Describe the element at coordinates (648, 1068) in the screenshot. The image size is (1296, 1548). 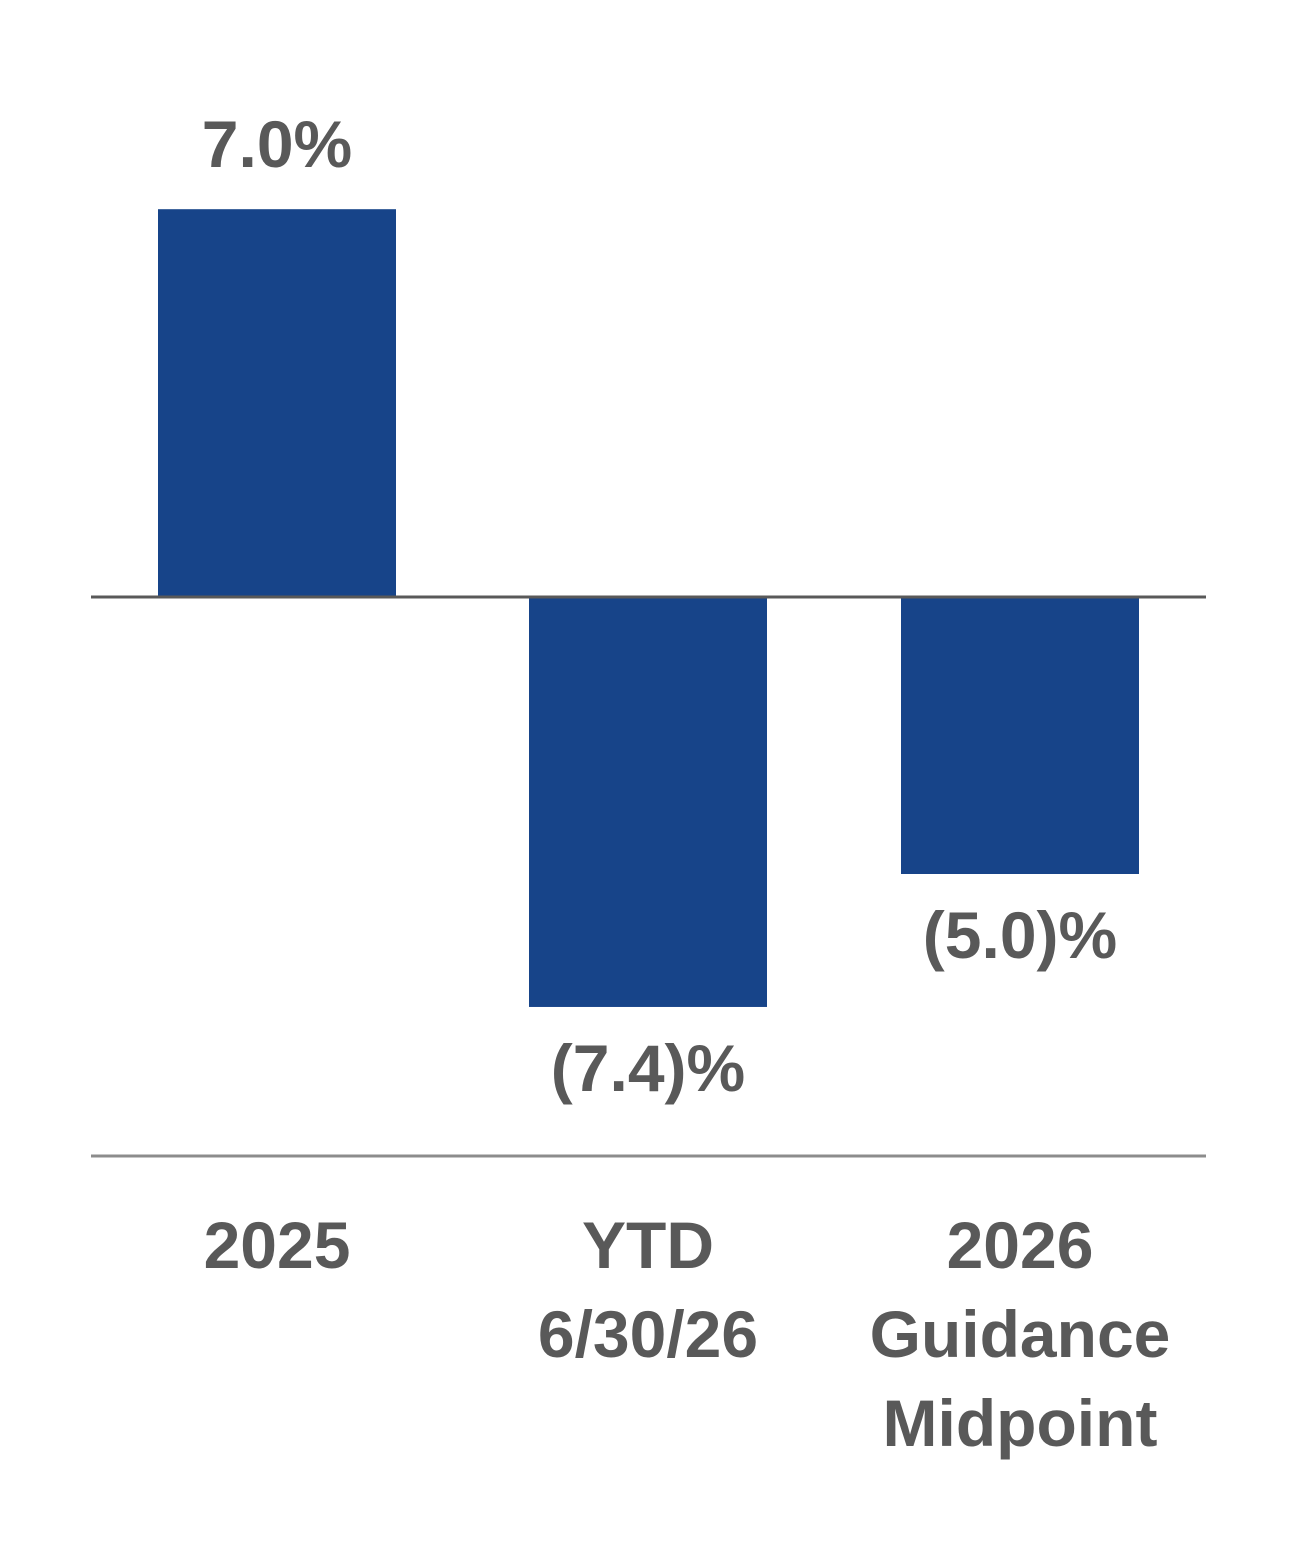
I see `value-label-1: (7.4)%` at that location.